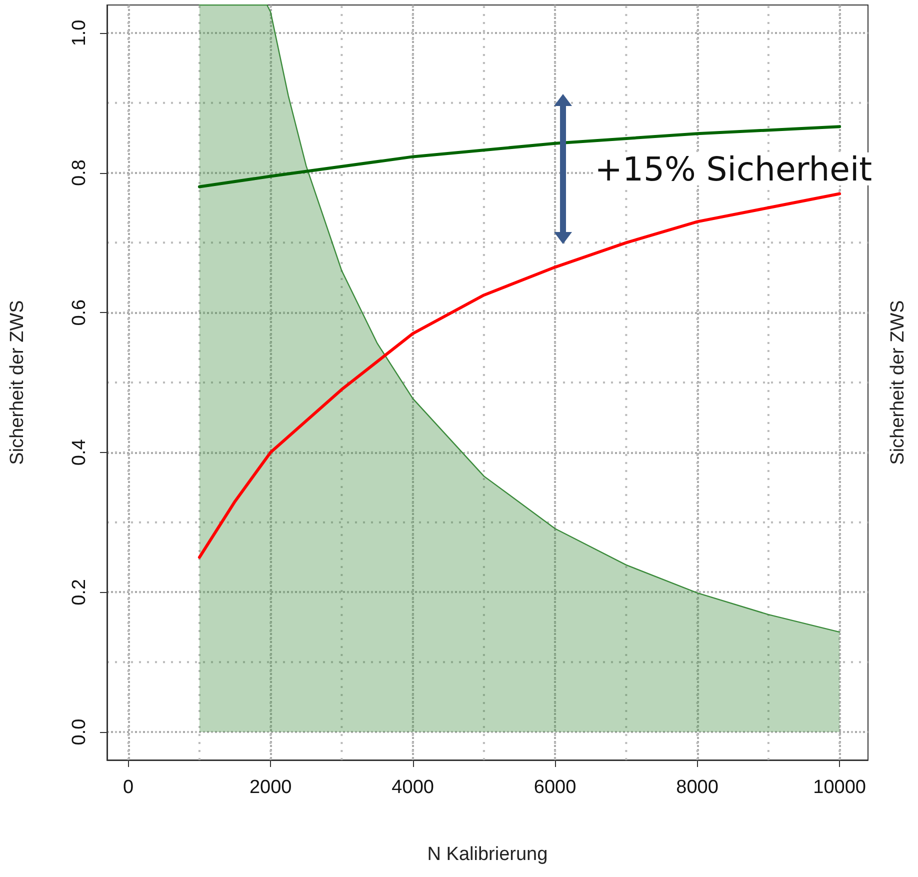 The height and width of the screenshot is (877, 918). I want to click on x-axis-title: N Kalibrierung, so click(487, 854).